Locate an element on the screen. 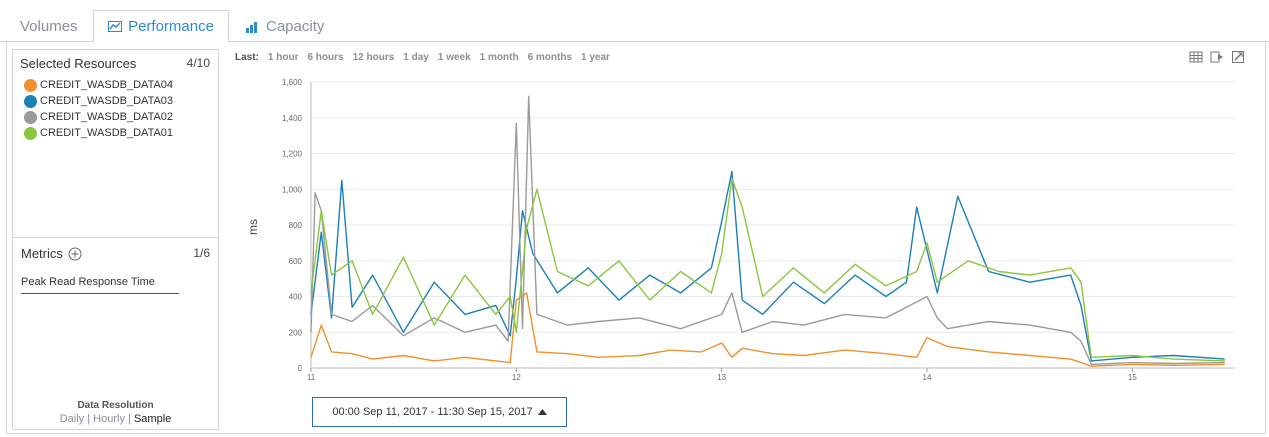 This screenshot has height=437, width=1269. x-axis-ticks: 11 12 13 14 15 is located at coordinates (722, 375).